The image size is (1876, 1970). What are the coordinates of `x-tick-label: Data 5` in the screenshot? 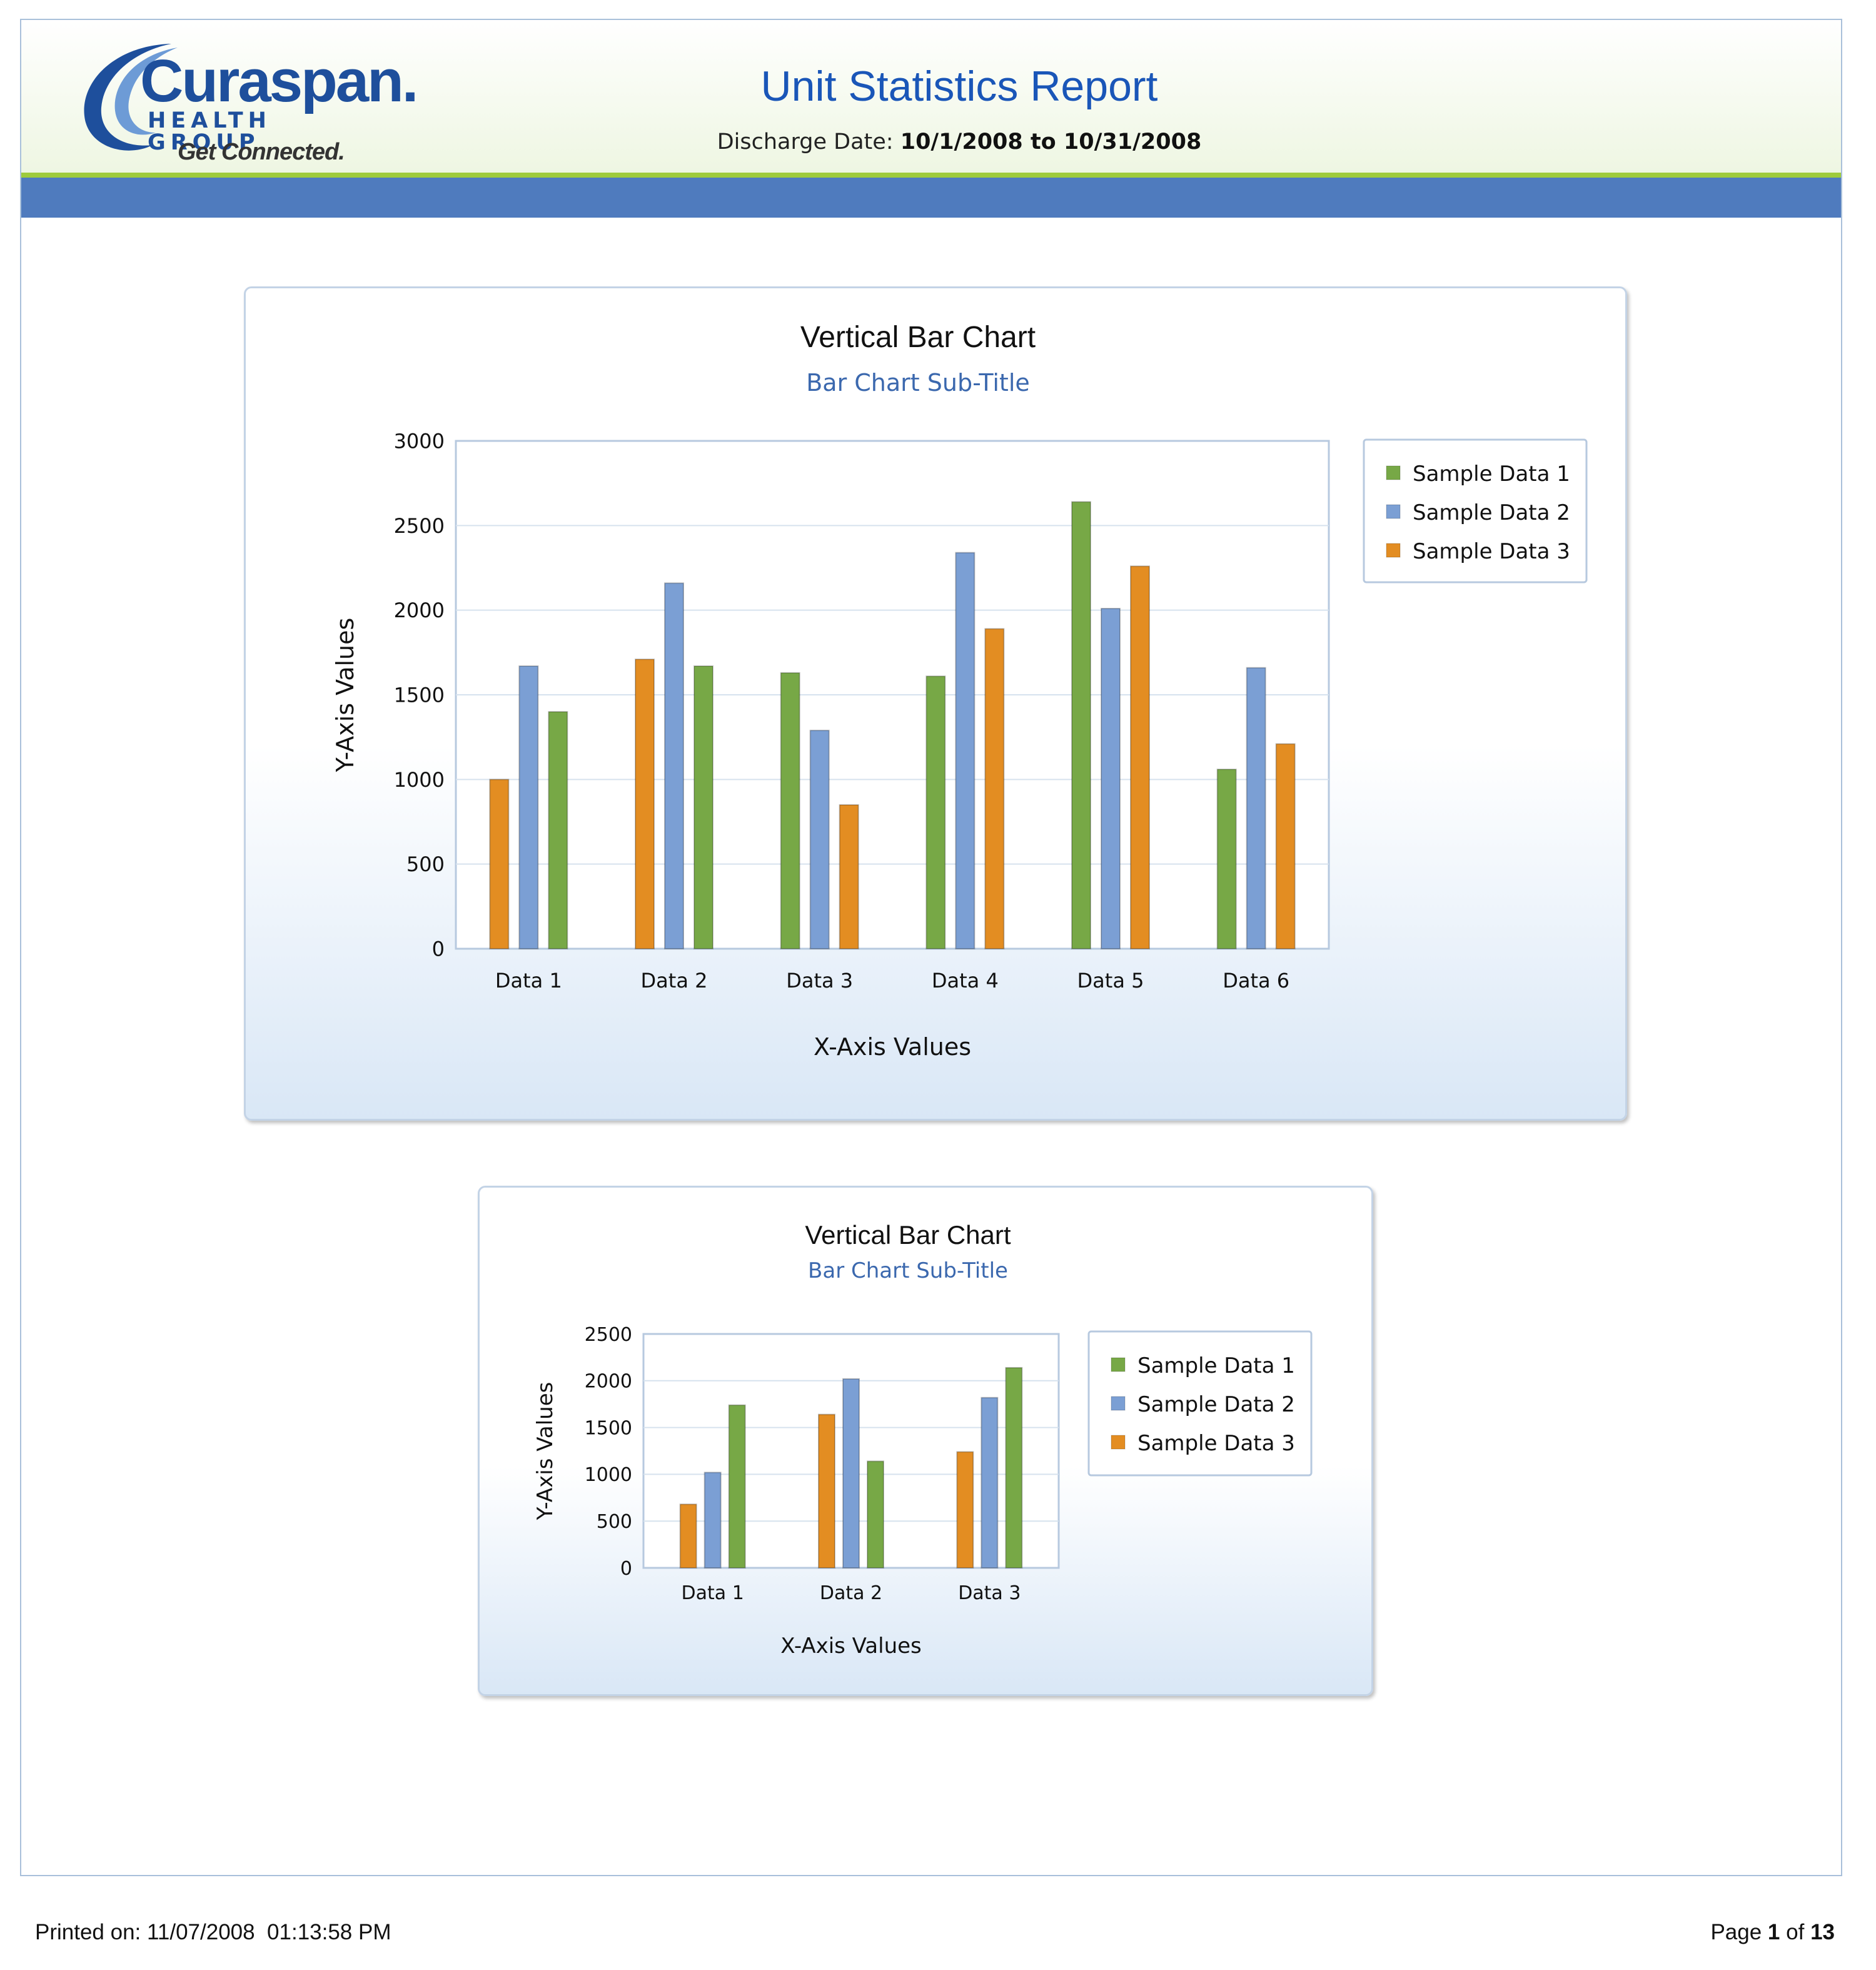 It's located at (1110, 981).